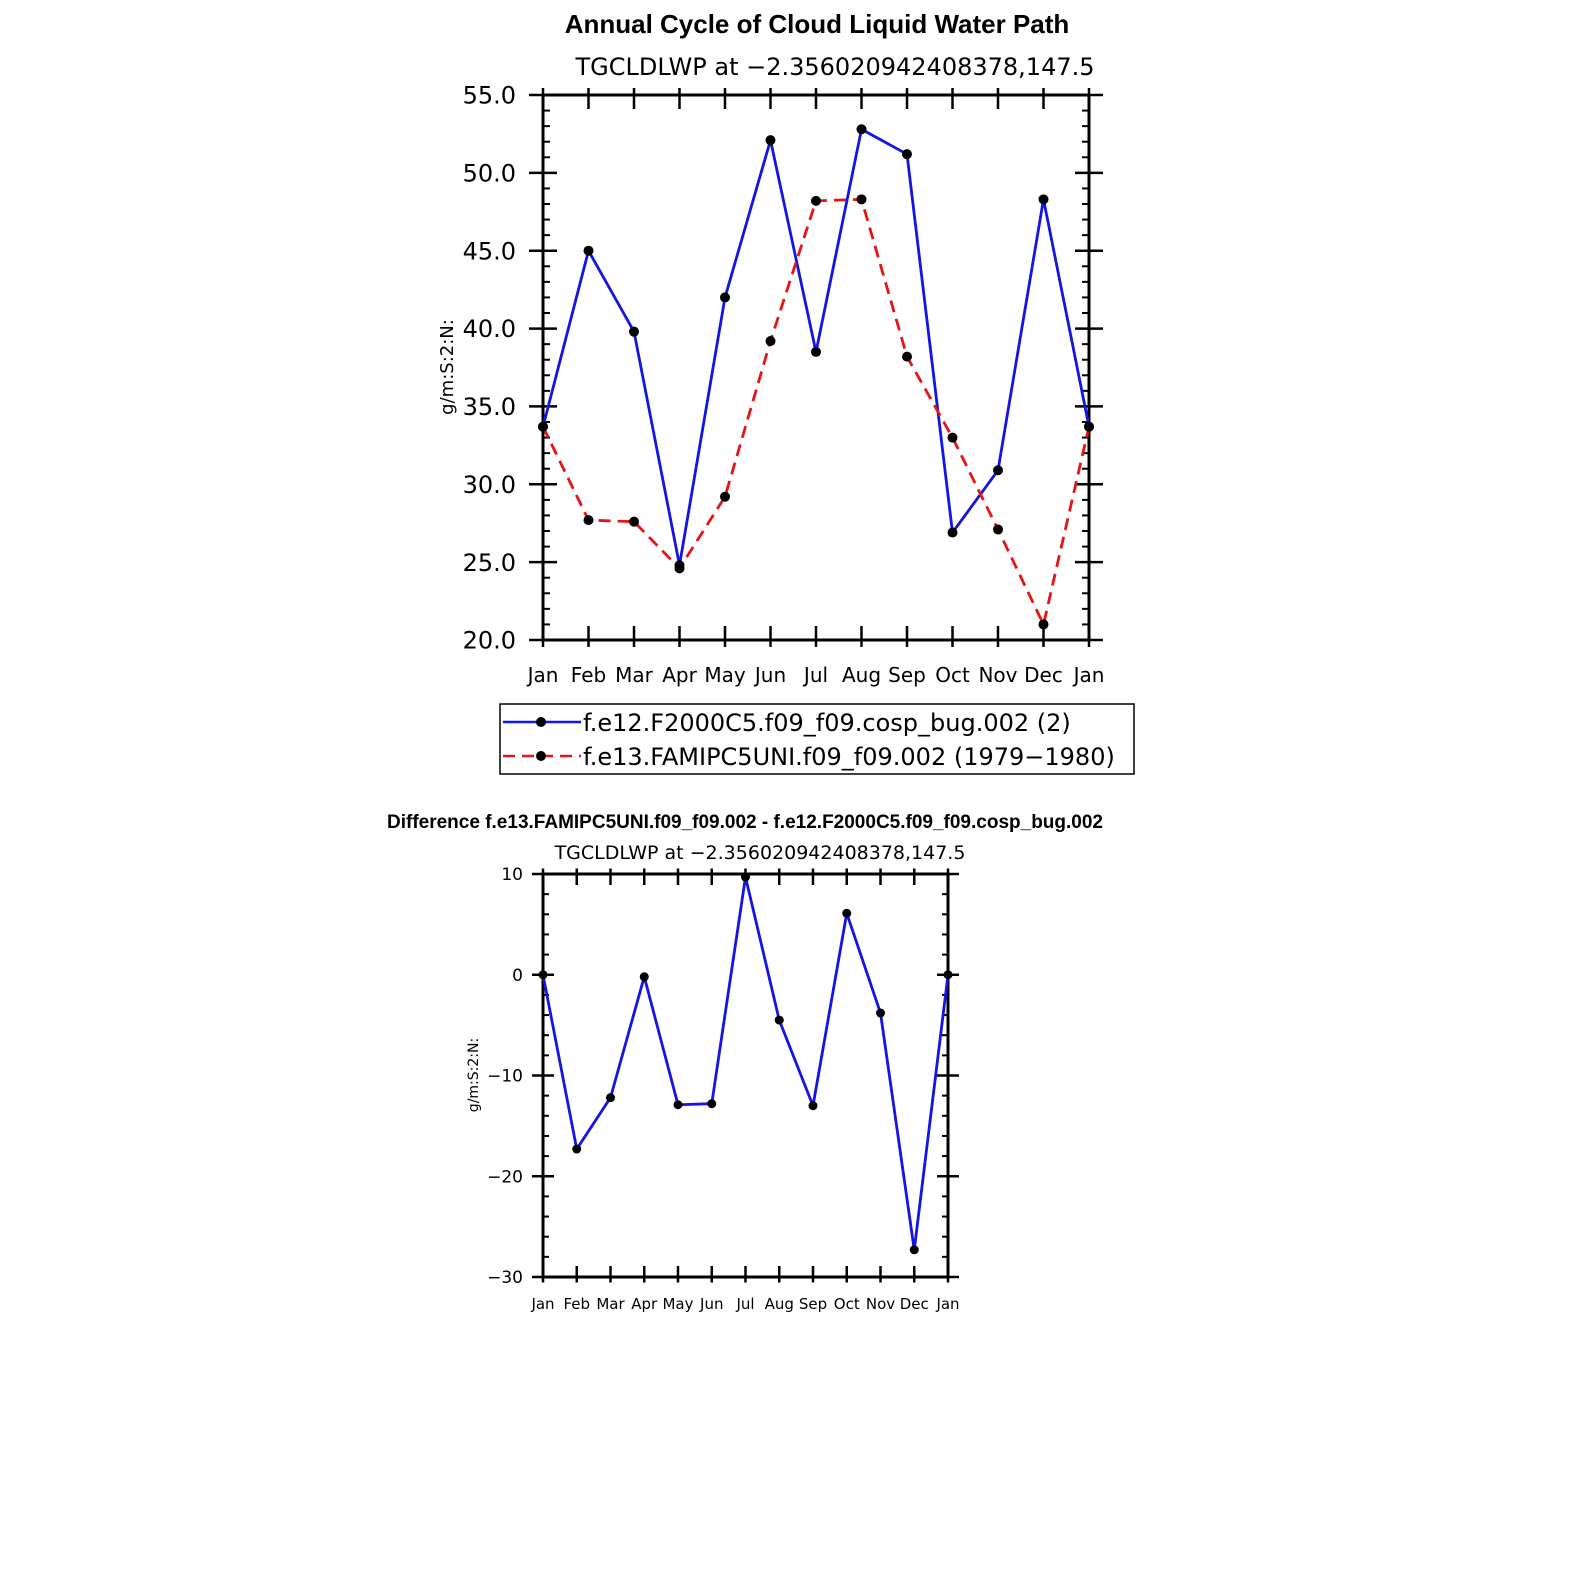 The image size is (1574, 1579). What do you see at coordinates (769, 675) in the screenshot?
I see `main-xtick-label: Jun` at bounding box center [769, 675].